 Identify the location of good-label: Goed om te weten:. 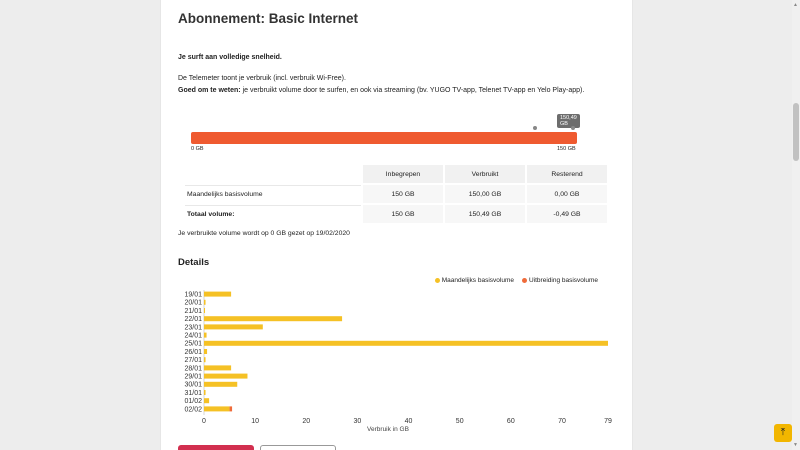
(209, 90).